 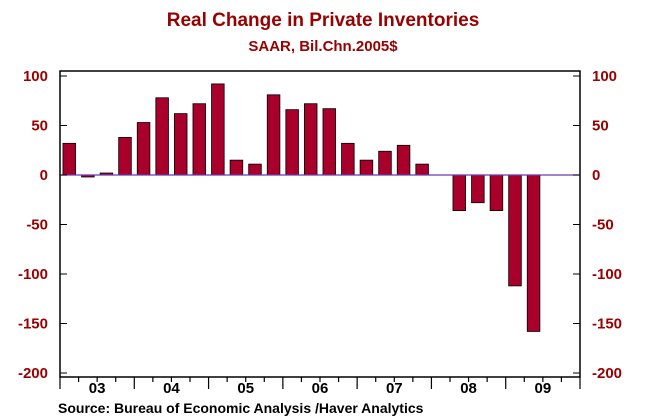 I want to click on bar-2006Q3, so click(x=329, y=142).